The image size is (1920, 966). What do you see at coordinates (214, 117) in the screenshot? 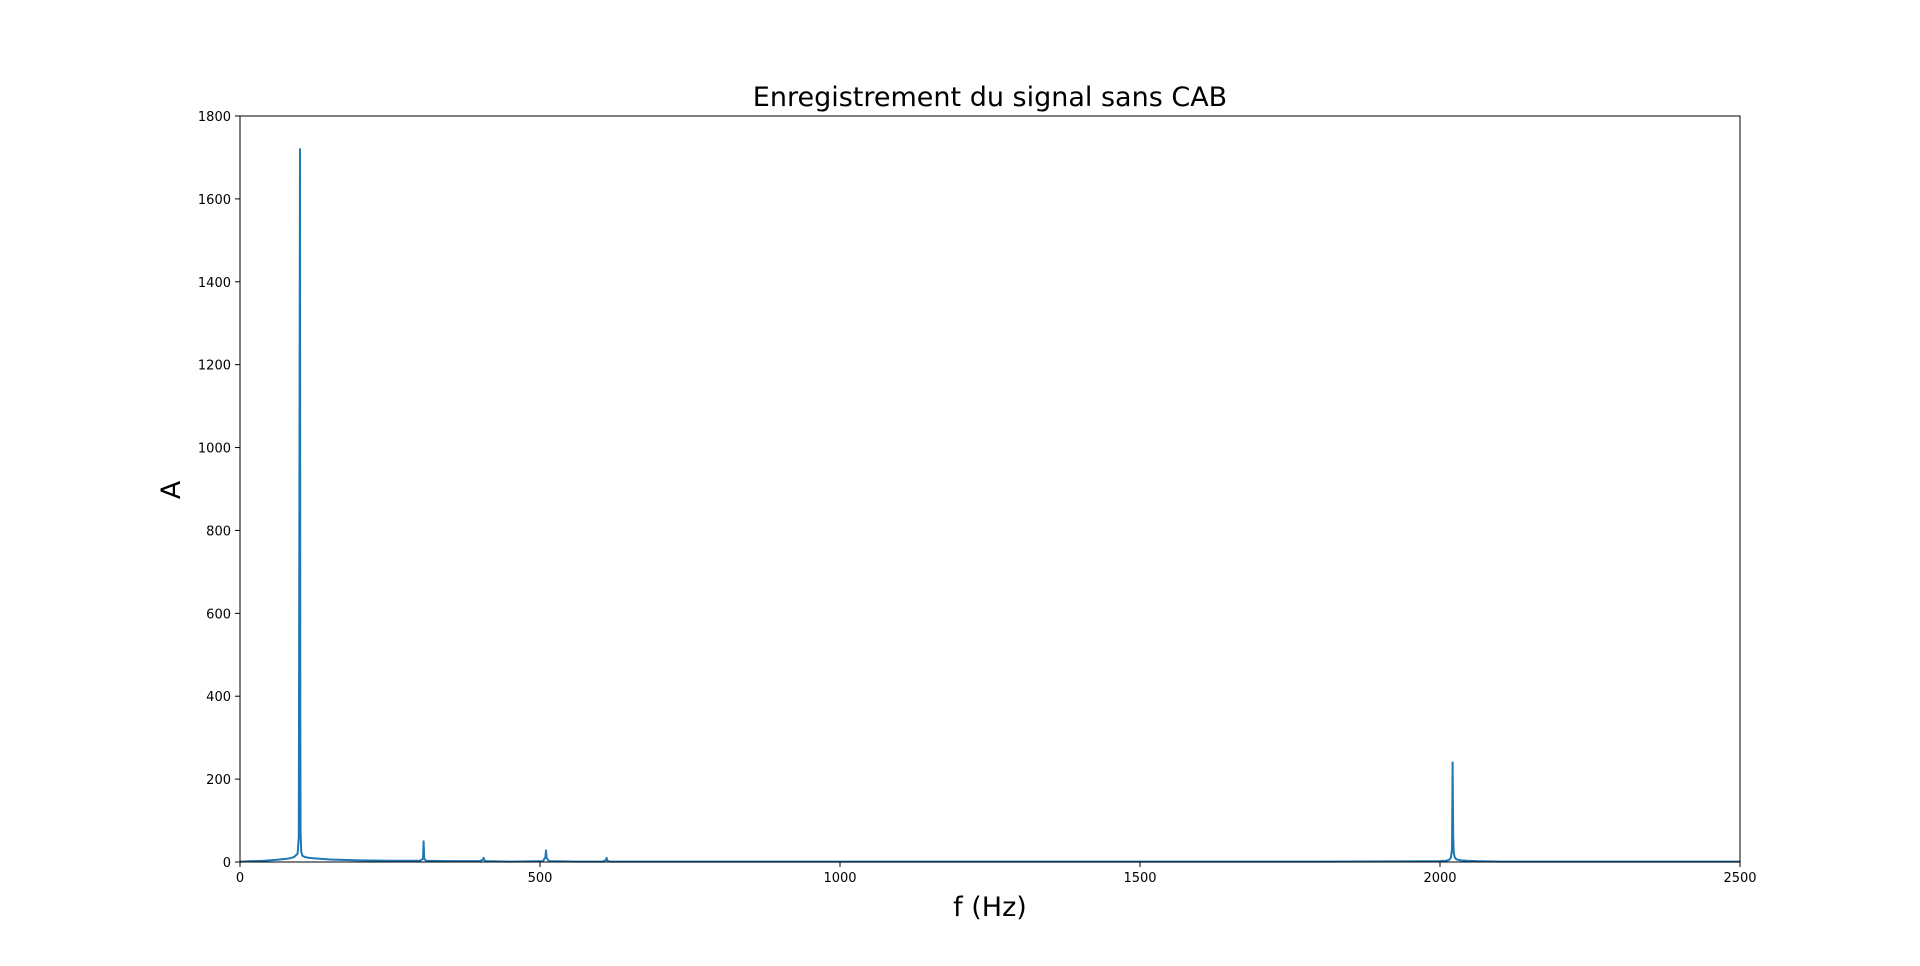
I see `y-tick-label: 1800` at bounding box center [214, 117].